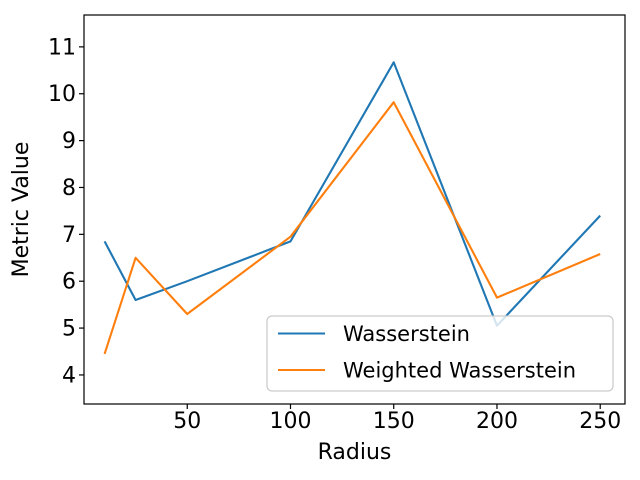 This screenshot has height=480, width=640. I want to click on y-tick-label: 9, so click(69, 141).